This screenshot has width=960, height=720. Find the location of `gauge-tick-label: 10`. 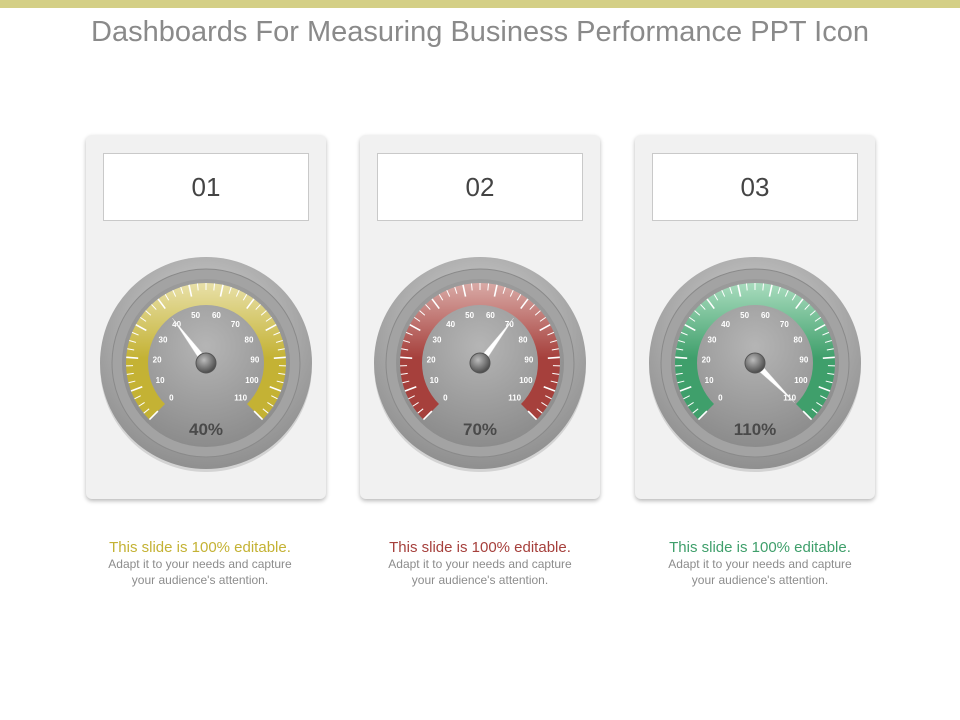

gauge-tick-label: 10 is located at coordinates (709, 380).